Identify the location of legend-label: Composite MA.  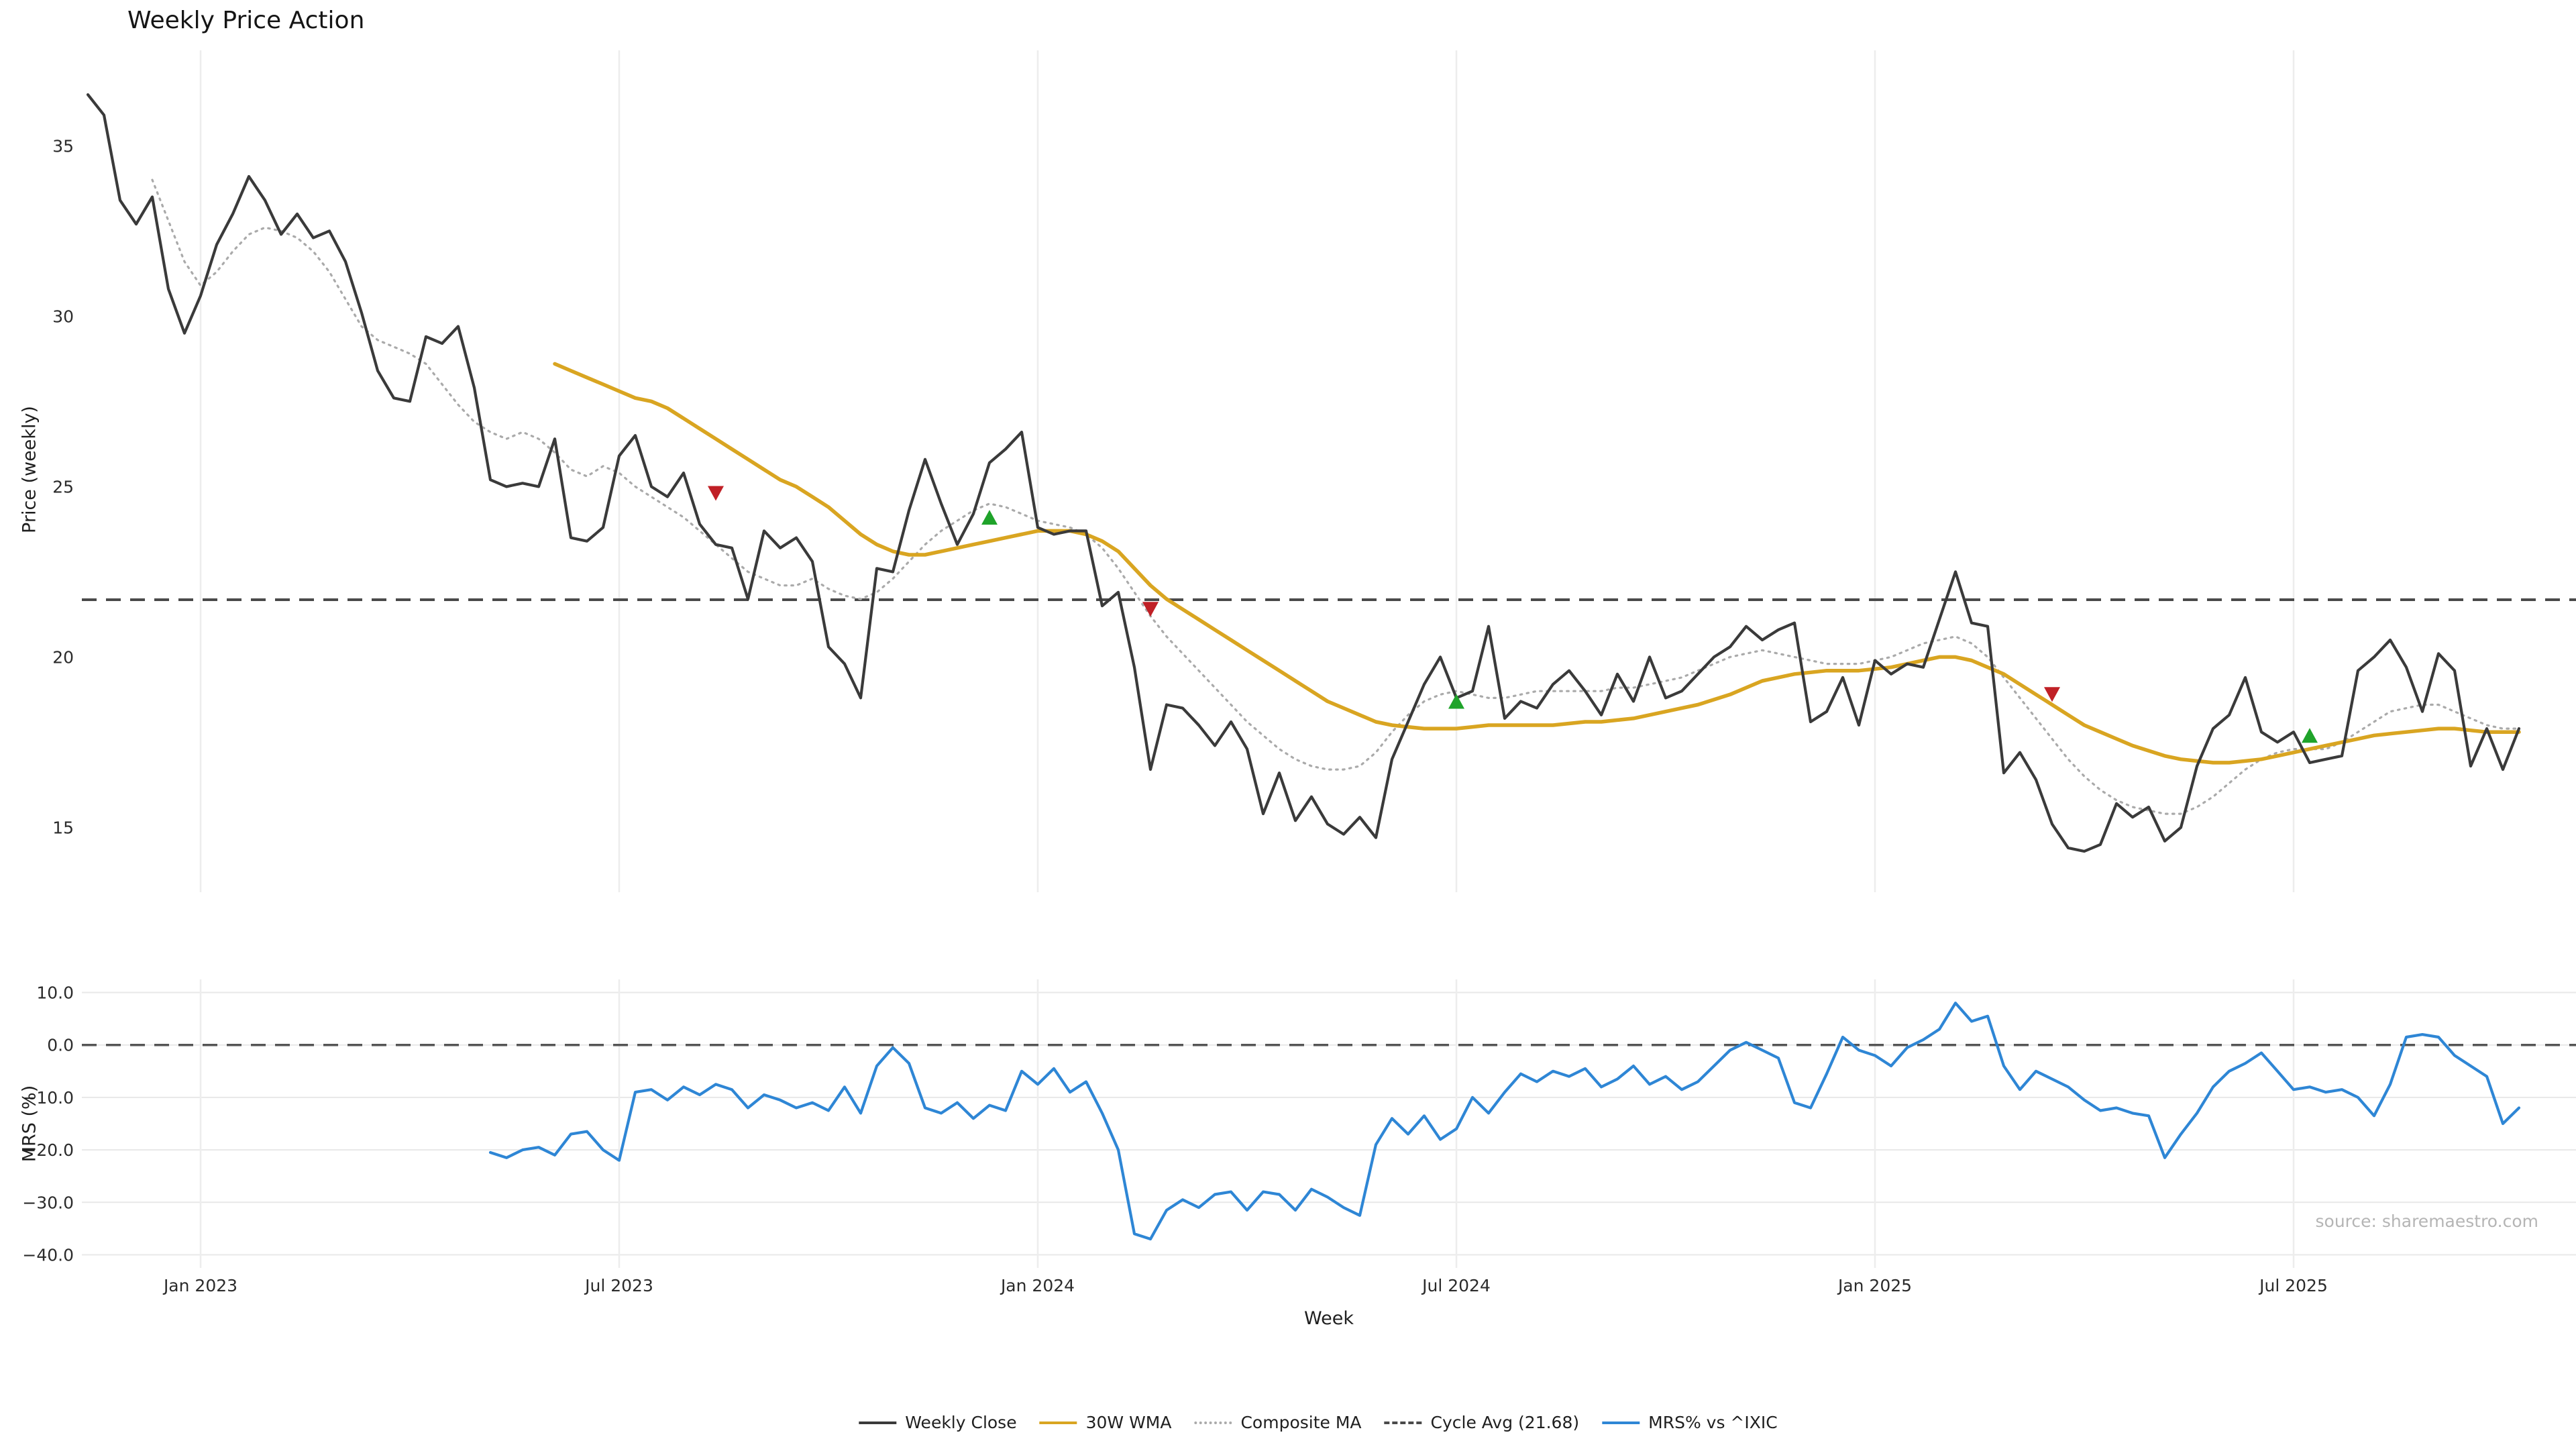
(1301, 1422).